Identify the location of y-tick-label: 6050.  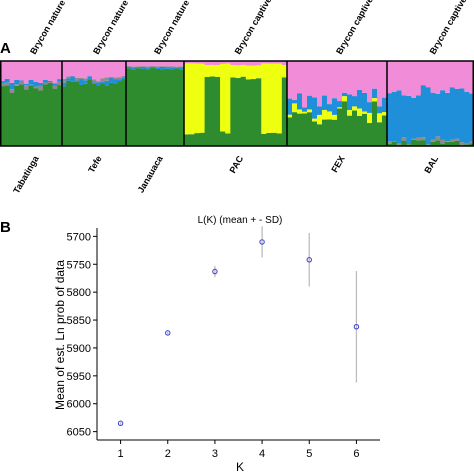
(79, 433).